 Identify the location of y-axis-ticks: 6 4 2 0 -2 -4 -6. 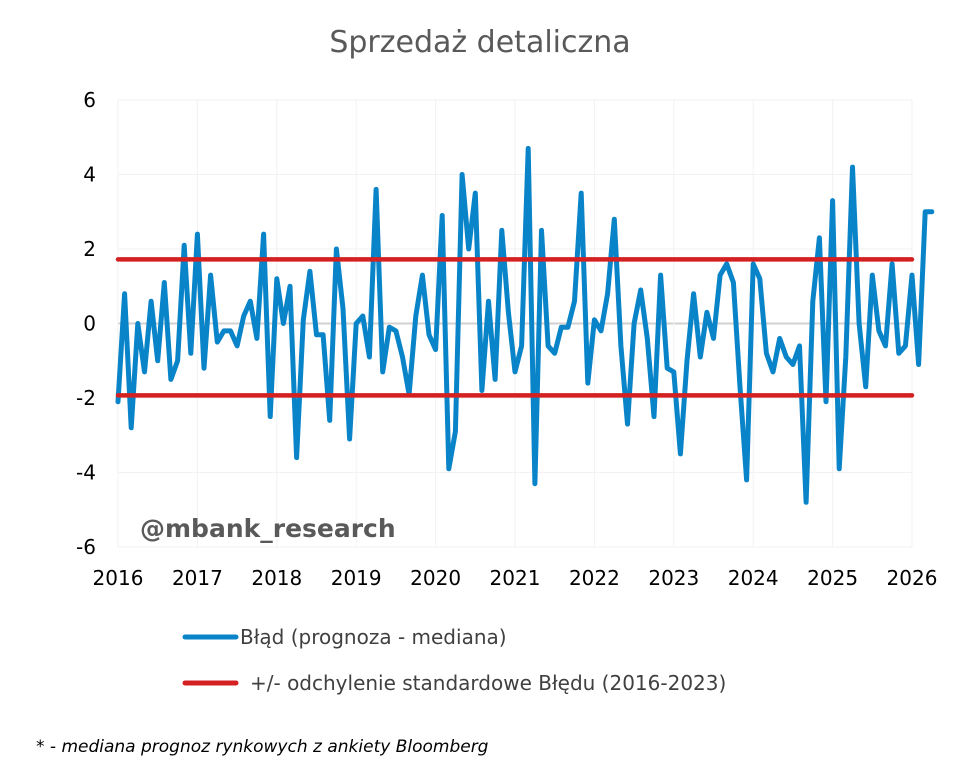
(86, 323).